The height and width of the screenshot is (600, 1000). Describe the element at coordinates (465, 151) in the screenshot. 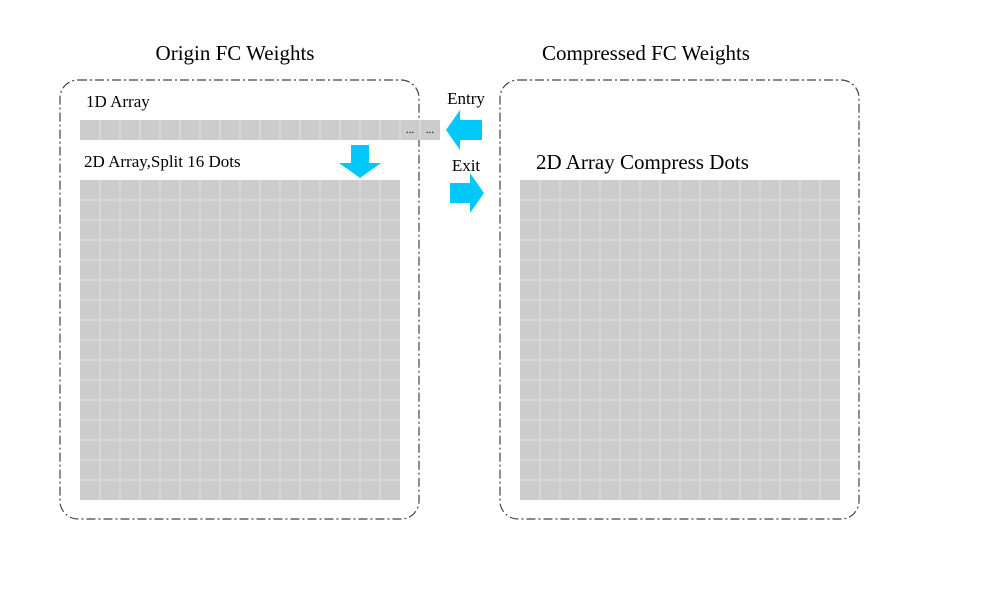

I see `transfer-arrows: Entry Exit` at that location.